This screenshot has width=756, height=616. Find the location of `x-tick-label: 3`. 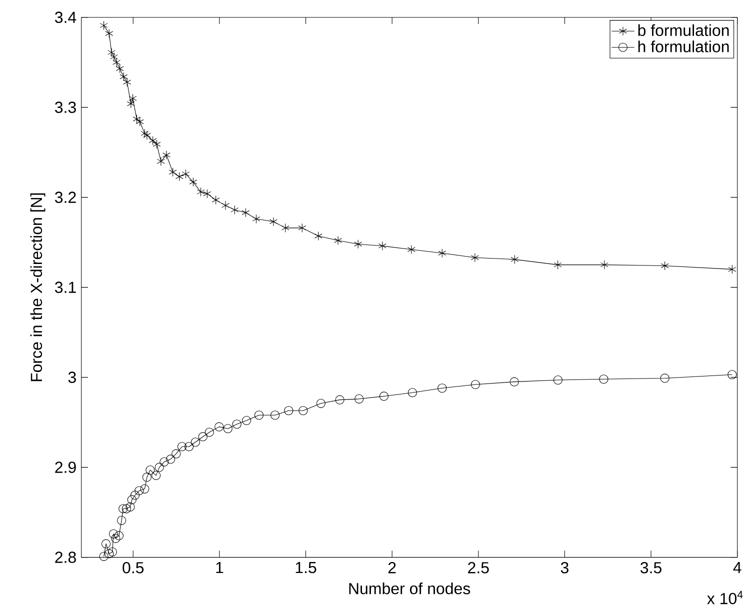

x-tick-label: 3 is located at coordinates (564, 568).